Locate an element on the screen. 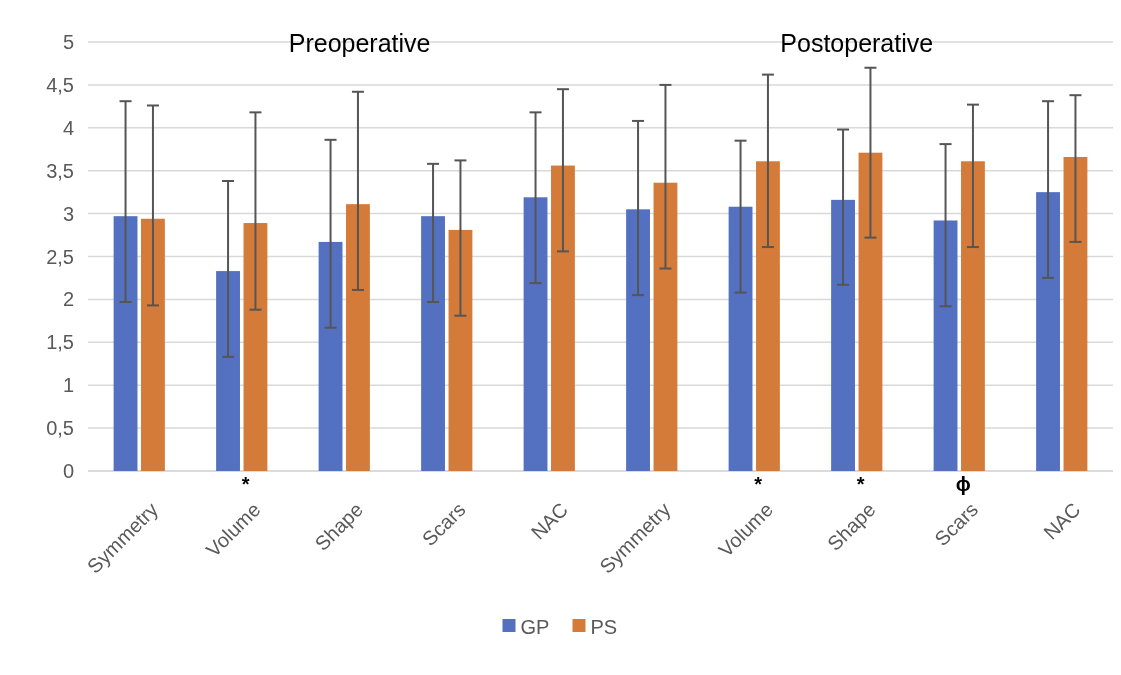 The image size is (1121, 675). y-tick-label: 3 is located at coordinates (68, 213).